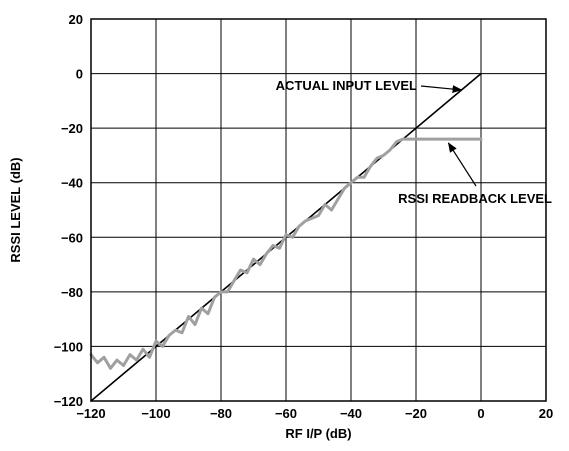 The image size is (569, 451). Describe the element at coordinates (221, 413) in the screenshot. I see `x-tick-label: −80` at that location.